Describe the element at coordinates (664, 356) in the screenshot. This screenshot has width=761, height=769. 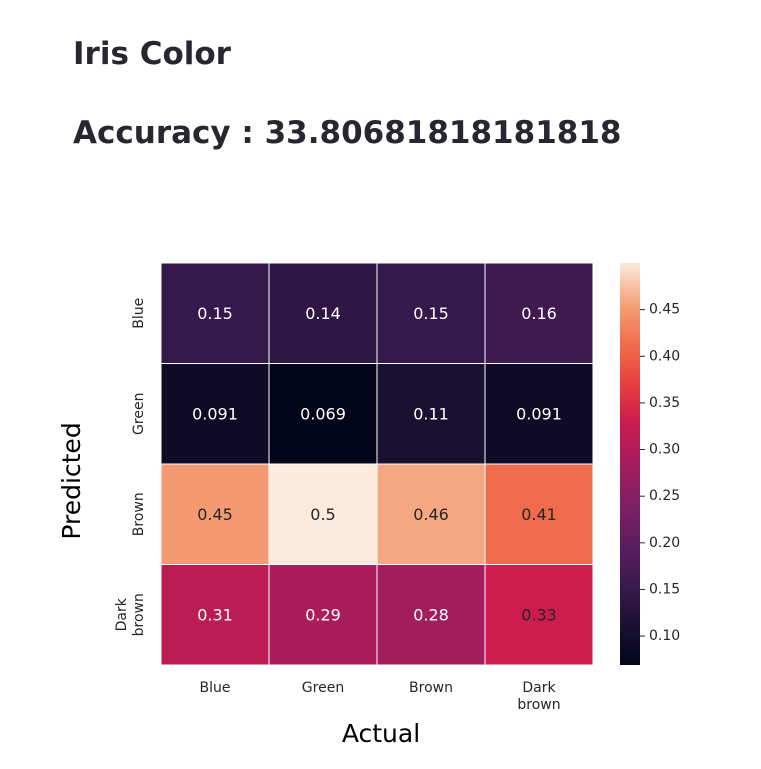
I see `colorbar-tick-label: 0.40` at that location.